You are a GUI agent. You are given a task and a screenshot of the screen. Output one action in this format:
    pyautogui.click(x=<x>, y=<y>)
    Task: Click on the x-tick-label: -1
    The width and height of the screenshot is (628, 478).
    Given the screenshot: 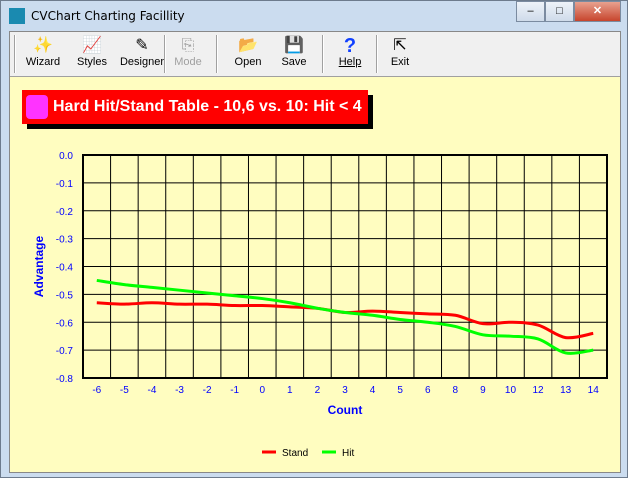 What is the action you would take?
    pyautogui.click(x=234, y=390)
    